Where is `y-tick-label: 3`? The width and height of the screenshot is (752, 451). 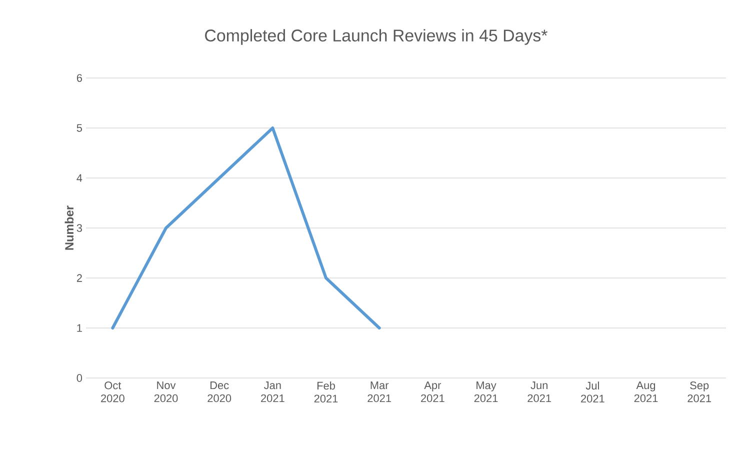
y-tick-label: 3 is located at coordinates (79, 228).